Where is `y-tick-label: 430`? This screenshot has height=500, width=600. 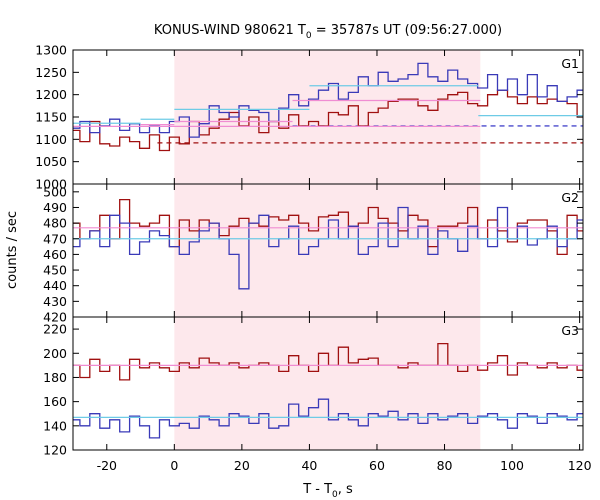 y-tick-label: 430 is located at coordinates (55, 301).